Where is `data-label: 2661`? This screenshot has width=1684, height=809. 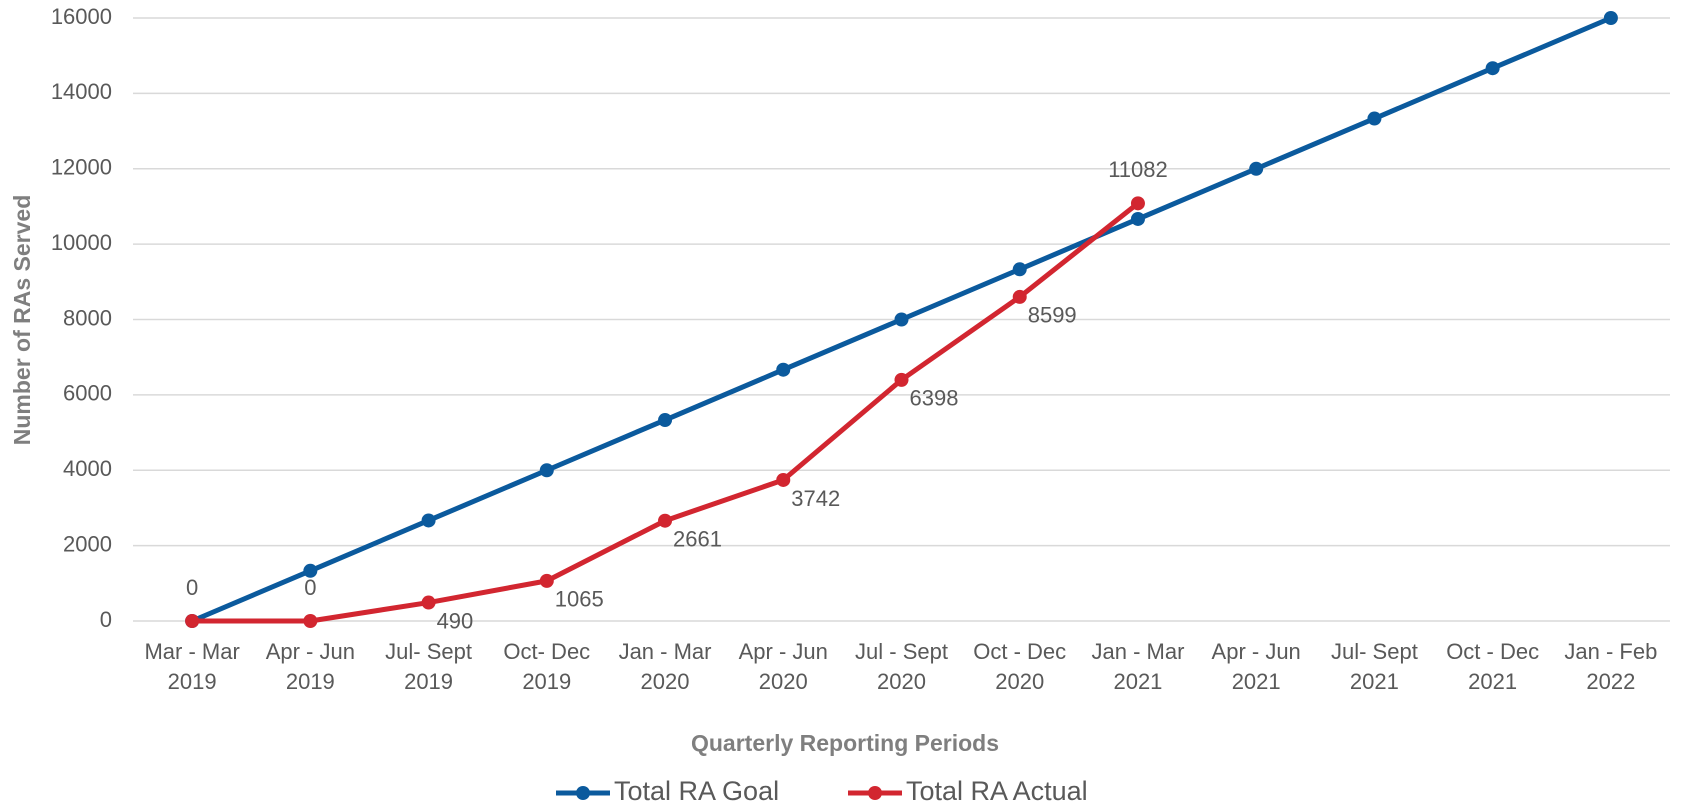
data-label: 2661 is located at coordinates (697, 539).